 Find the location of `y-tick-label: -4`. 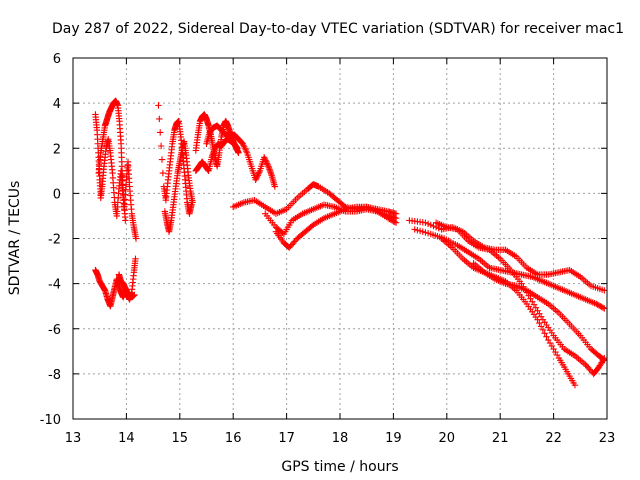

y-tick-label: -4 is located at coordinates (54, 285).